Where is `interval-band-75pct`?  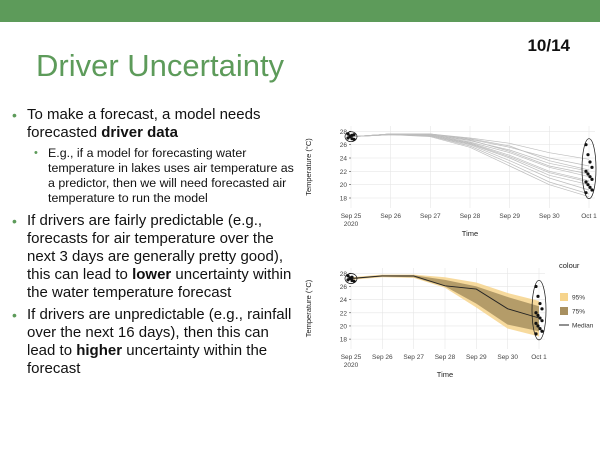 interval-band-75pct is located at coordinates (445, 303).